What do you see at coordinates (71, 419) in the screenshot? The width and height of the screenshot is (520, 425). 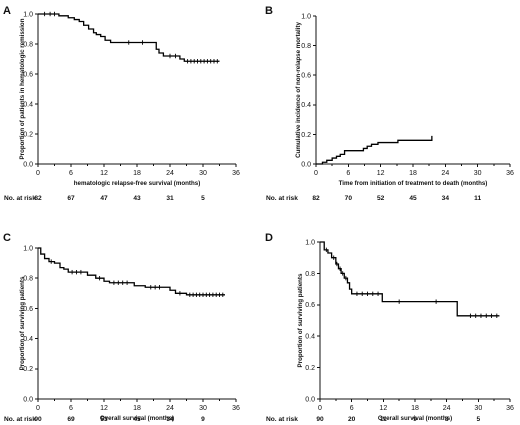 I see `risk-count: 69` at bounding box center [71, 419].